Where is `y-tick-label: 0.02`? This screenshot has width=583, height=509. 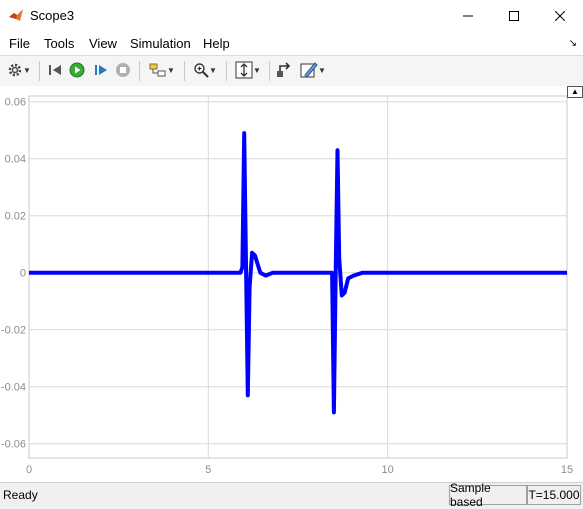 y-tick-label: 0.02 is located at coordinates (15, 217).